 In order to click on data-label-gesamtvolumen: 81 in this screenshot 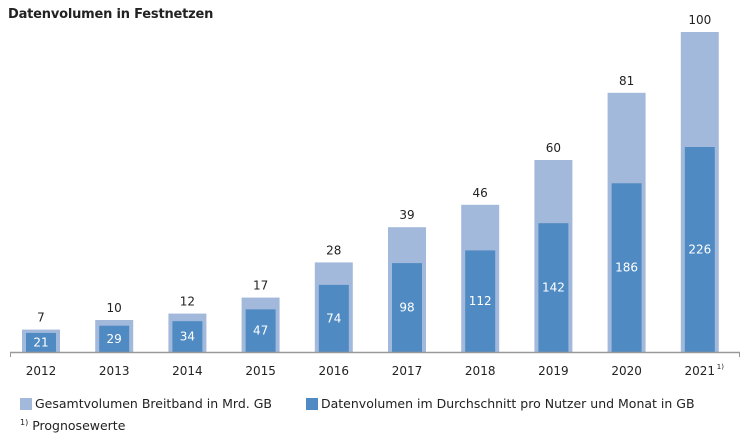, I will do `click(626, 81)`.